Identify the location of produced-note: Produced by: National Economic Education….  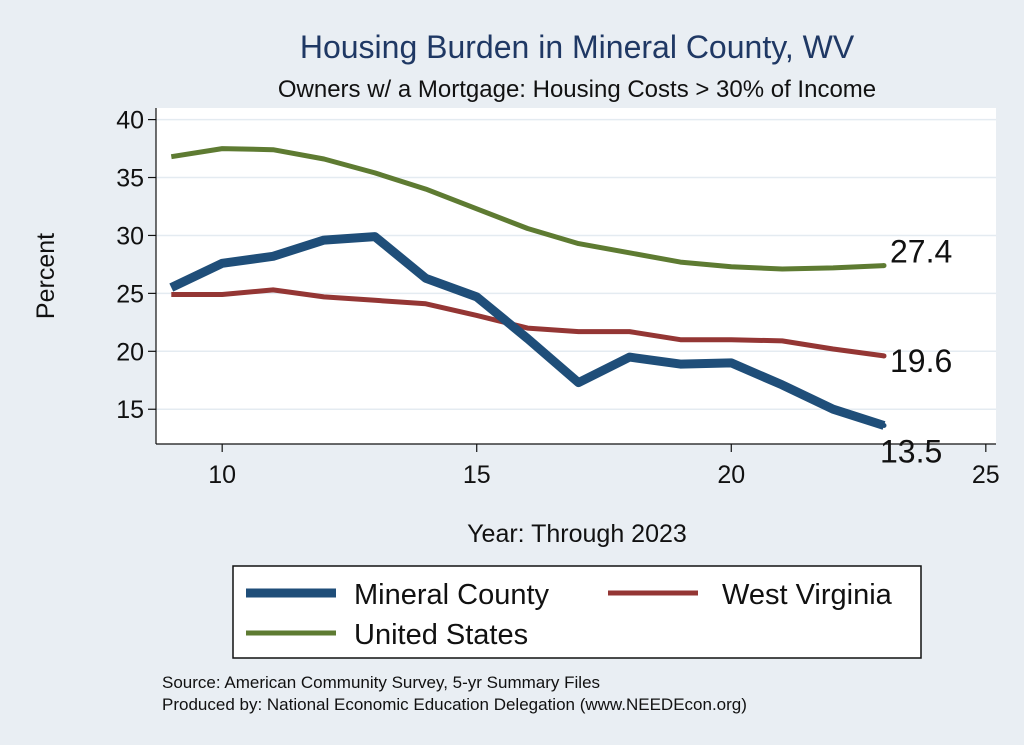
(454, 704).